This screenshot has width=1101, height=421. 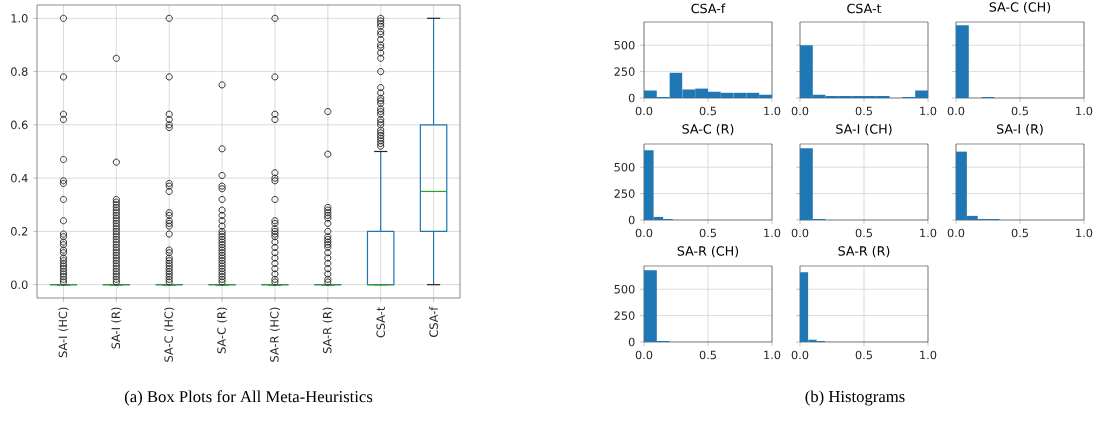 What do you see at coordinates (1020, 7) in the screenshot?
I see `chart-title: SA-C (CH)` at bounding box center [1020, 7].